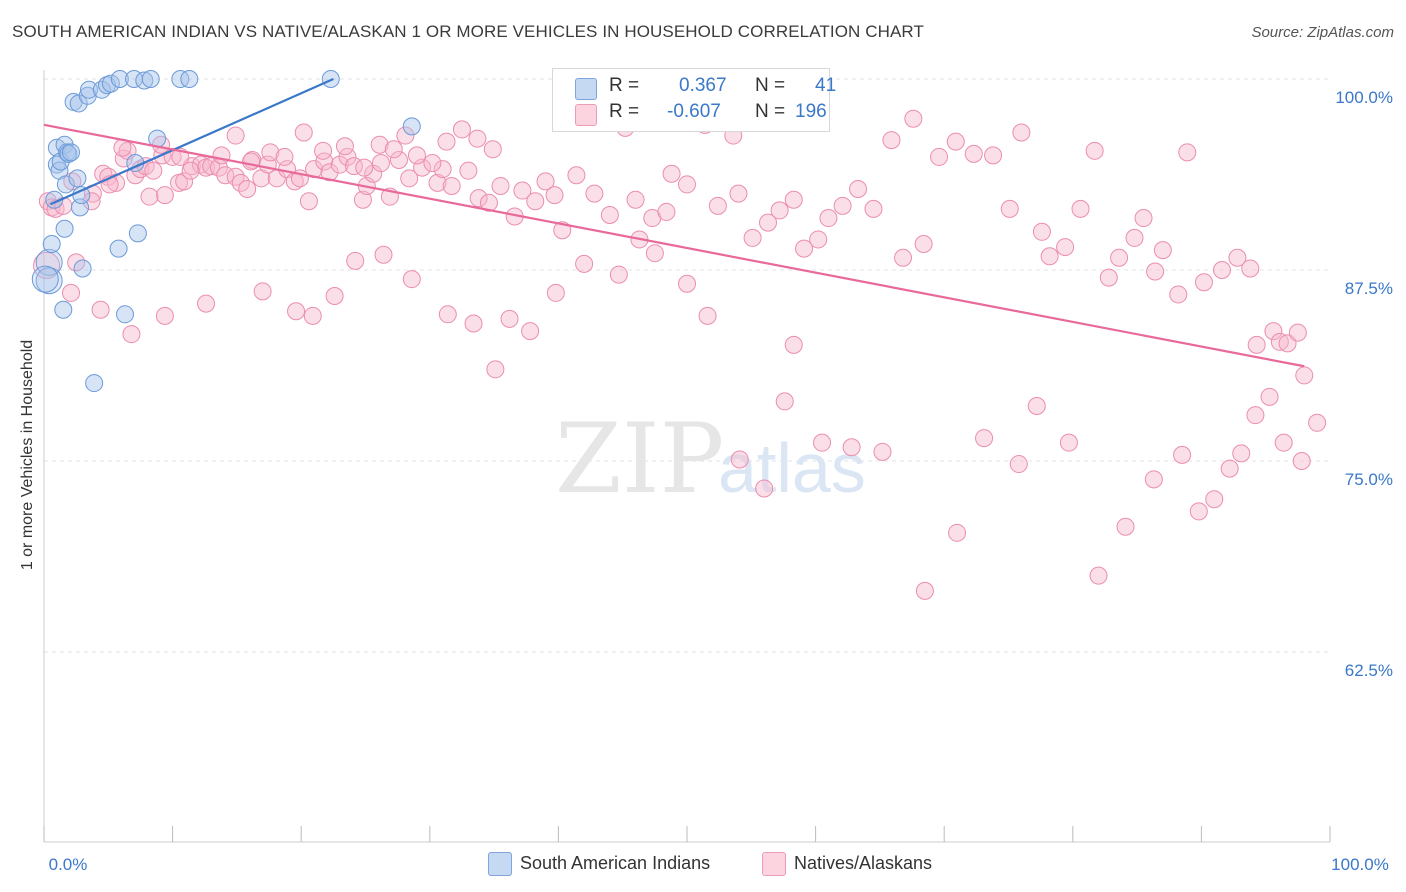 The height and width of the screenshot is (892, 1406). What do you see at coordinates (1364, 97) in the screenshot?
I see `y-tick-label: 100.0%` at bounding box center [1364, 97].